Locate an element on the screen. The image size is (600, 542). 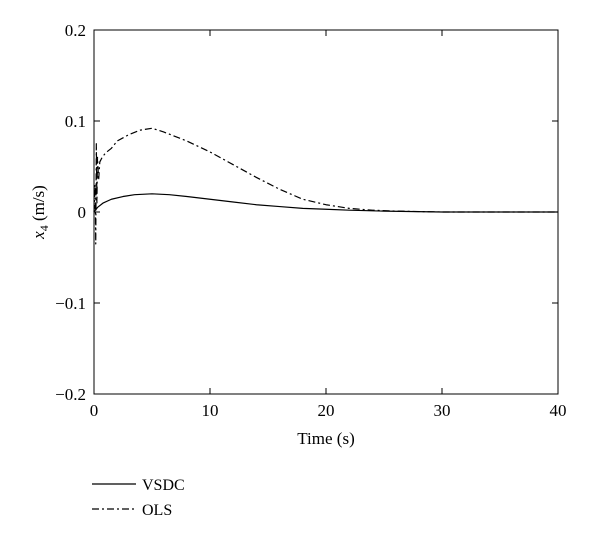
y-tick-label-1: −0.1 is located at coordinates (70, 303).